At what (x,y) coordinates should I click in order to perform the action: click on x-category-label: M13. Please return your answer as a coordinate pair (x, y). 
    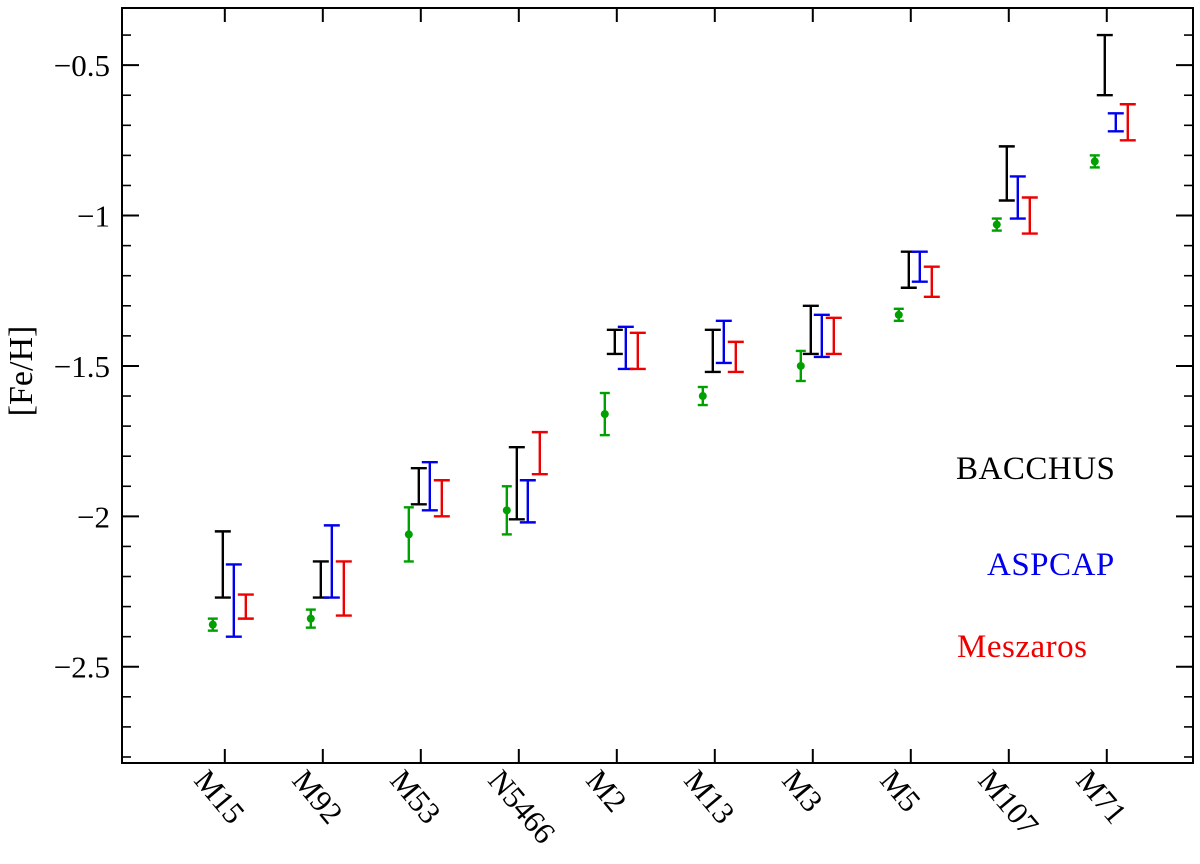
    Looking at the image, I should click on (709, 796).